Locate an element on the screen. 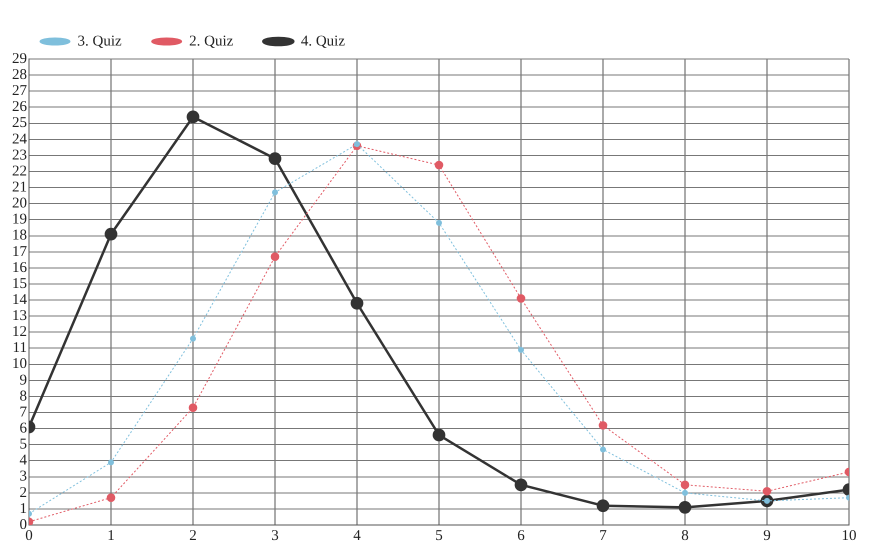  y-tick-label: 28 is located at coordinates (19, 75).